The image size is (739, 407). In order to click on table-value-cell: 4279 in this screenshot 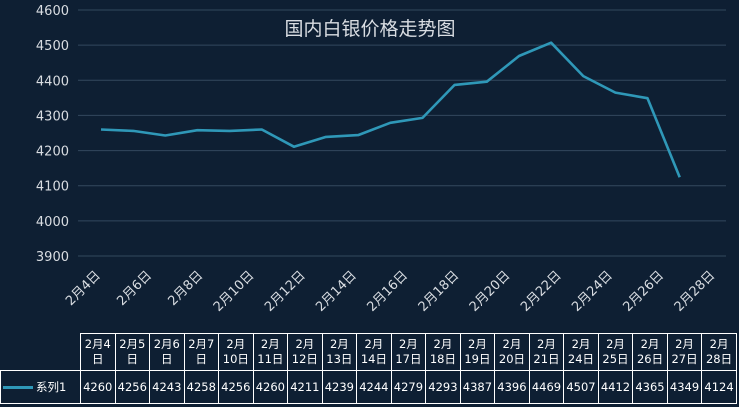, I will do `click(408, 387)`.